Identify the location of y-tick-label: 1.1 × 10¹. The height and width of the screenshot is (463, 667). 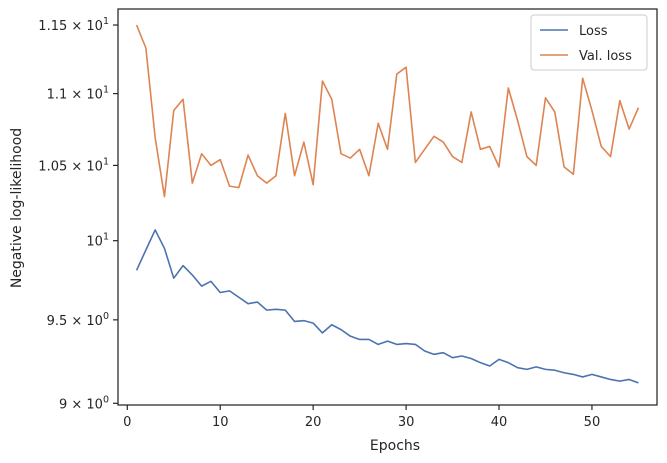
(78, 94).